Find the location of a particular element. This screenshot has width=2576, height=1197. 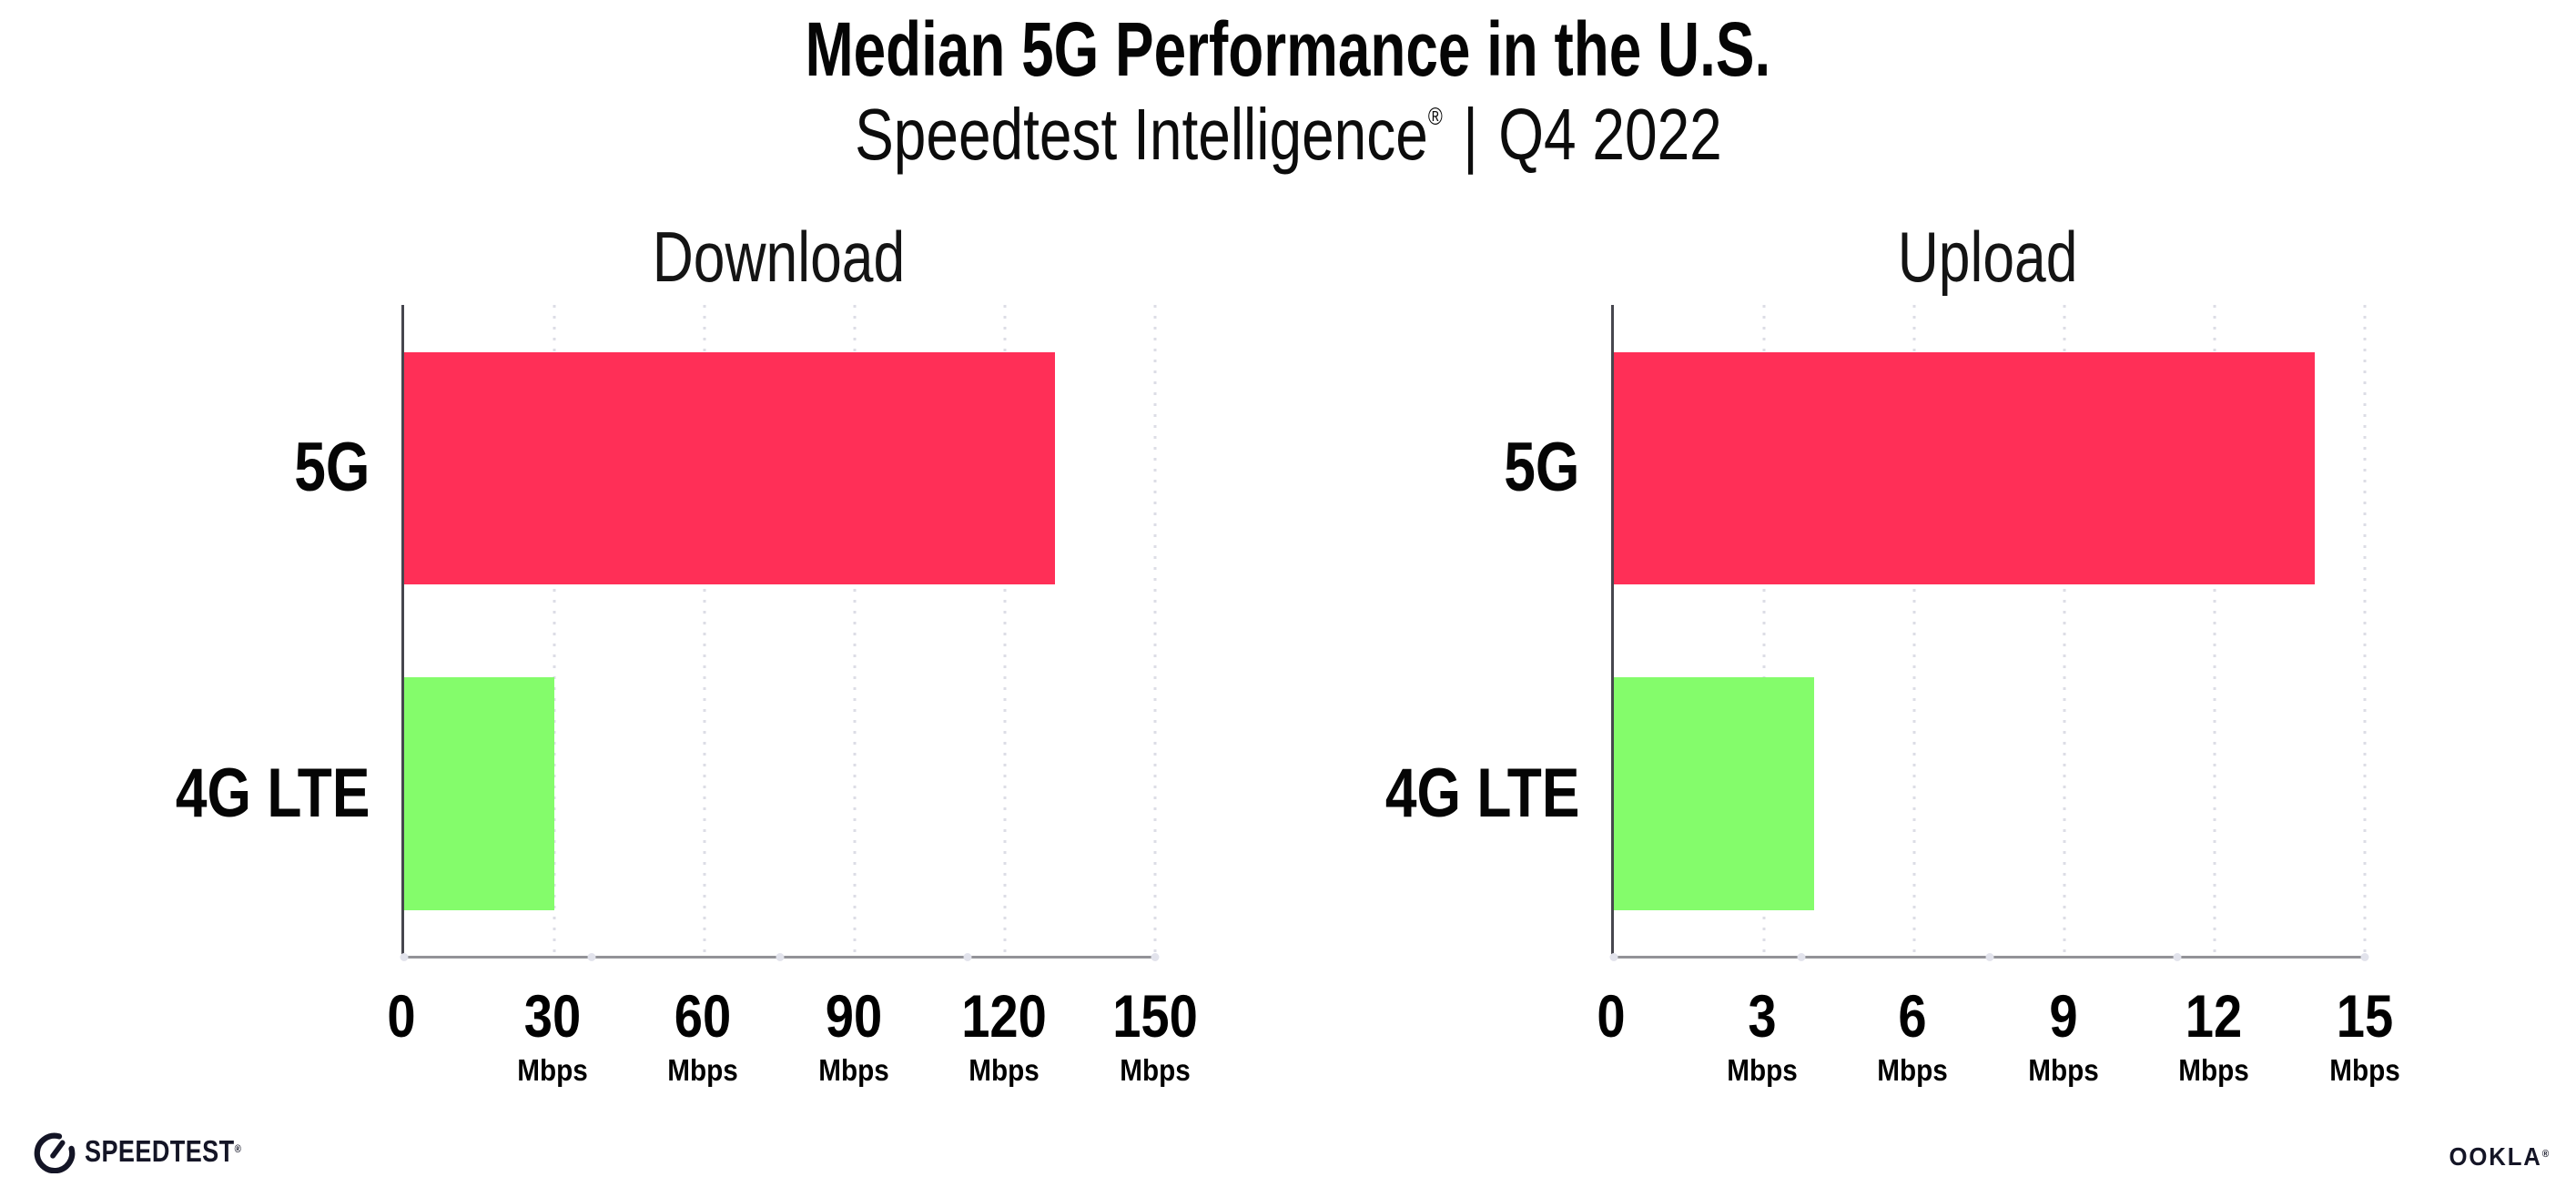

x-tick-value: 12 is located at coordinates (2214, 1016).